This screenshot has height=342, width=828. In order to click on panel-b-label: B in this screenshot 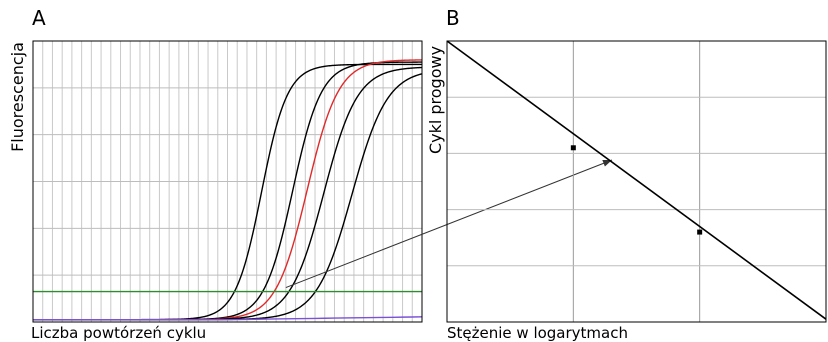, I will do `click(453, 18)`.